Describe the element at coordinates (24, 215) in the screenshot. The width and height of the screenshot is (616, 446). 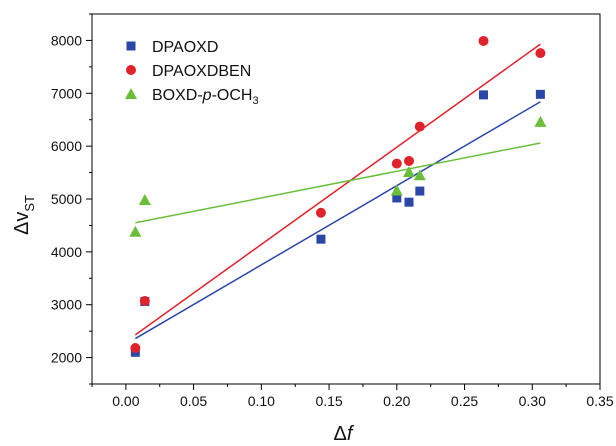
I see `y-axis-label: ΔvST` at that location.